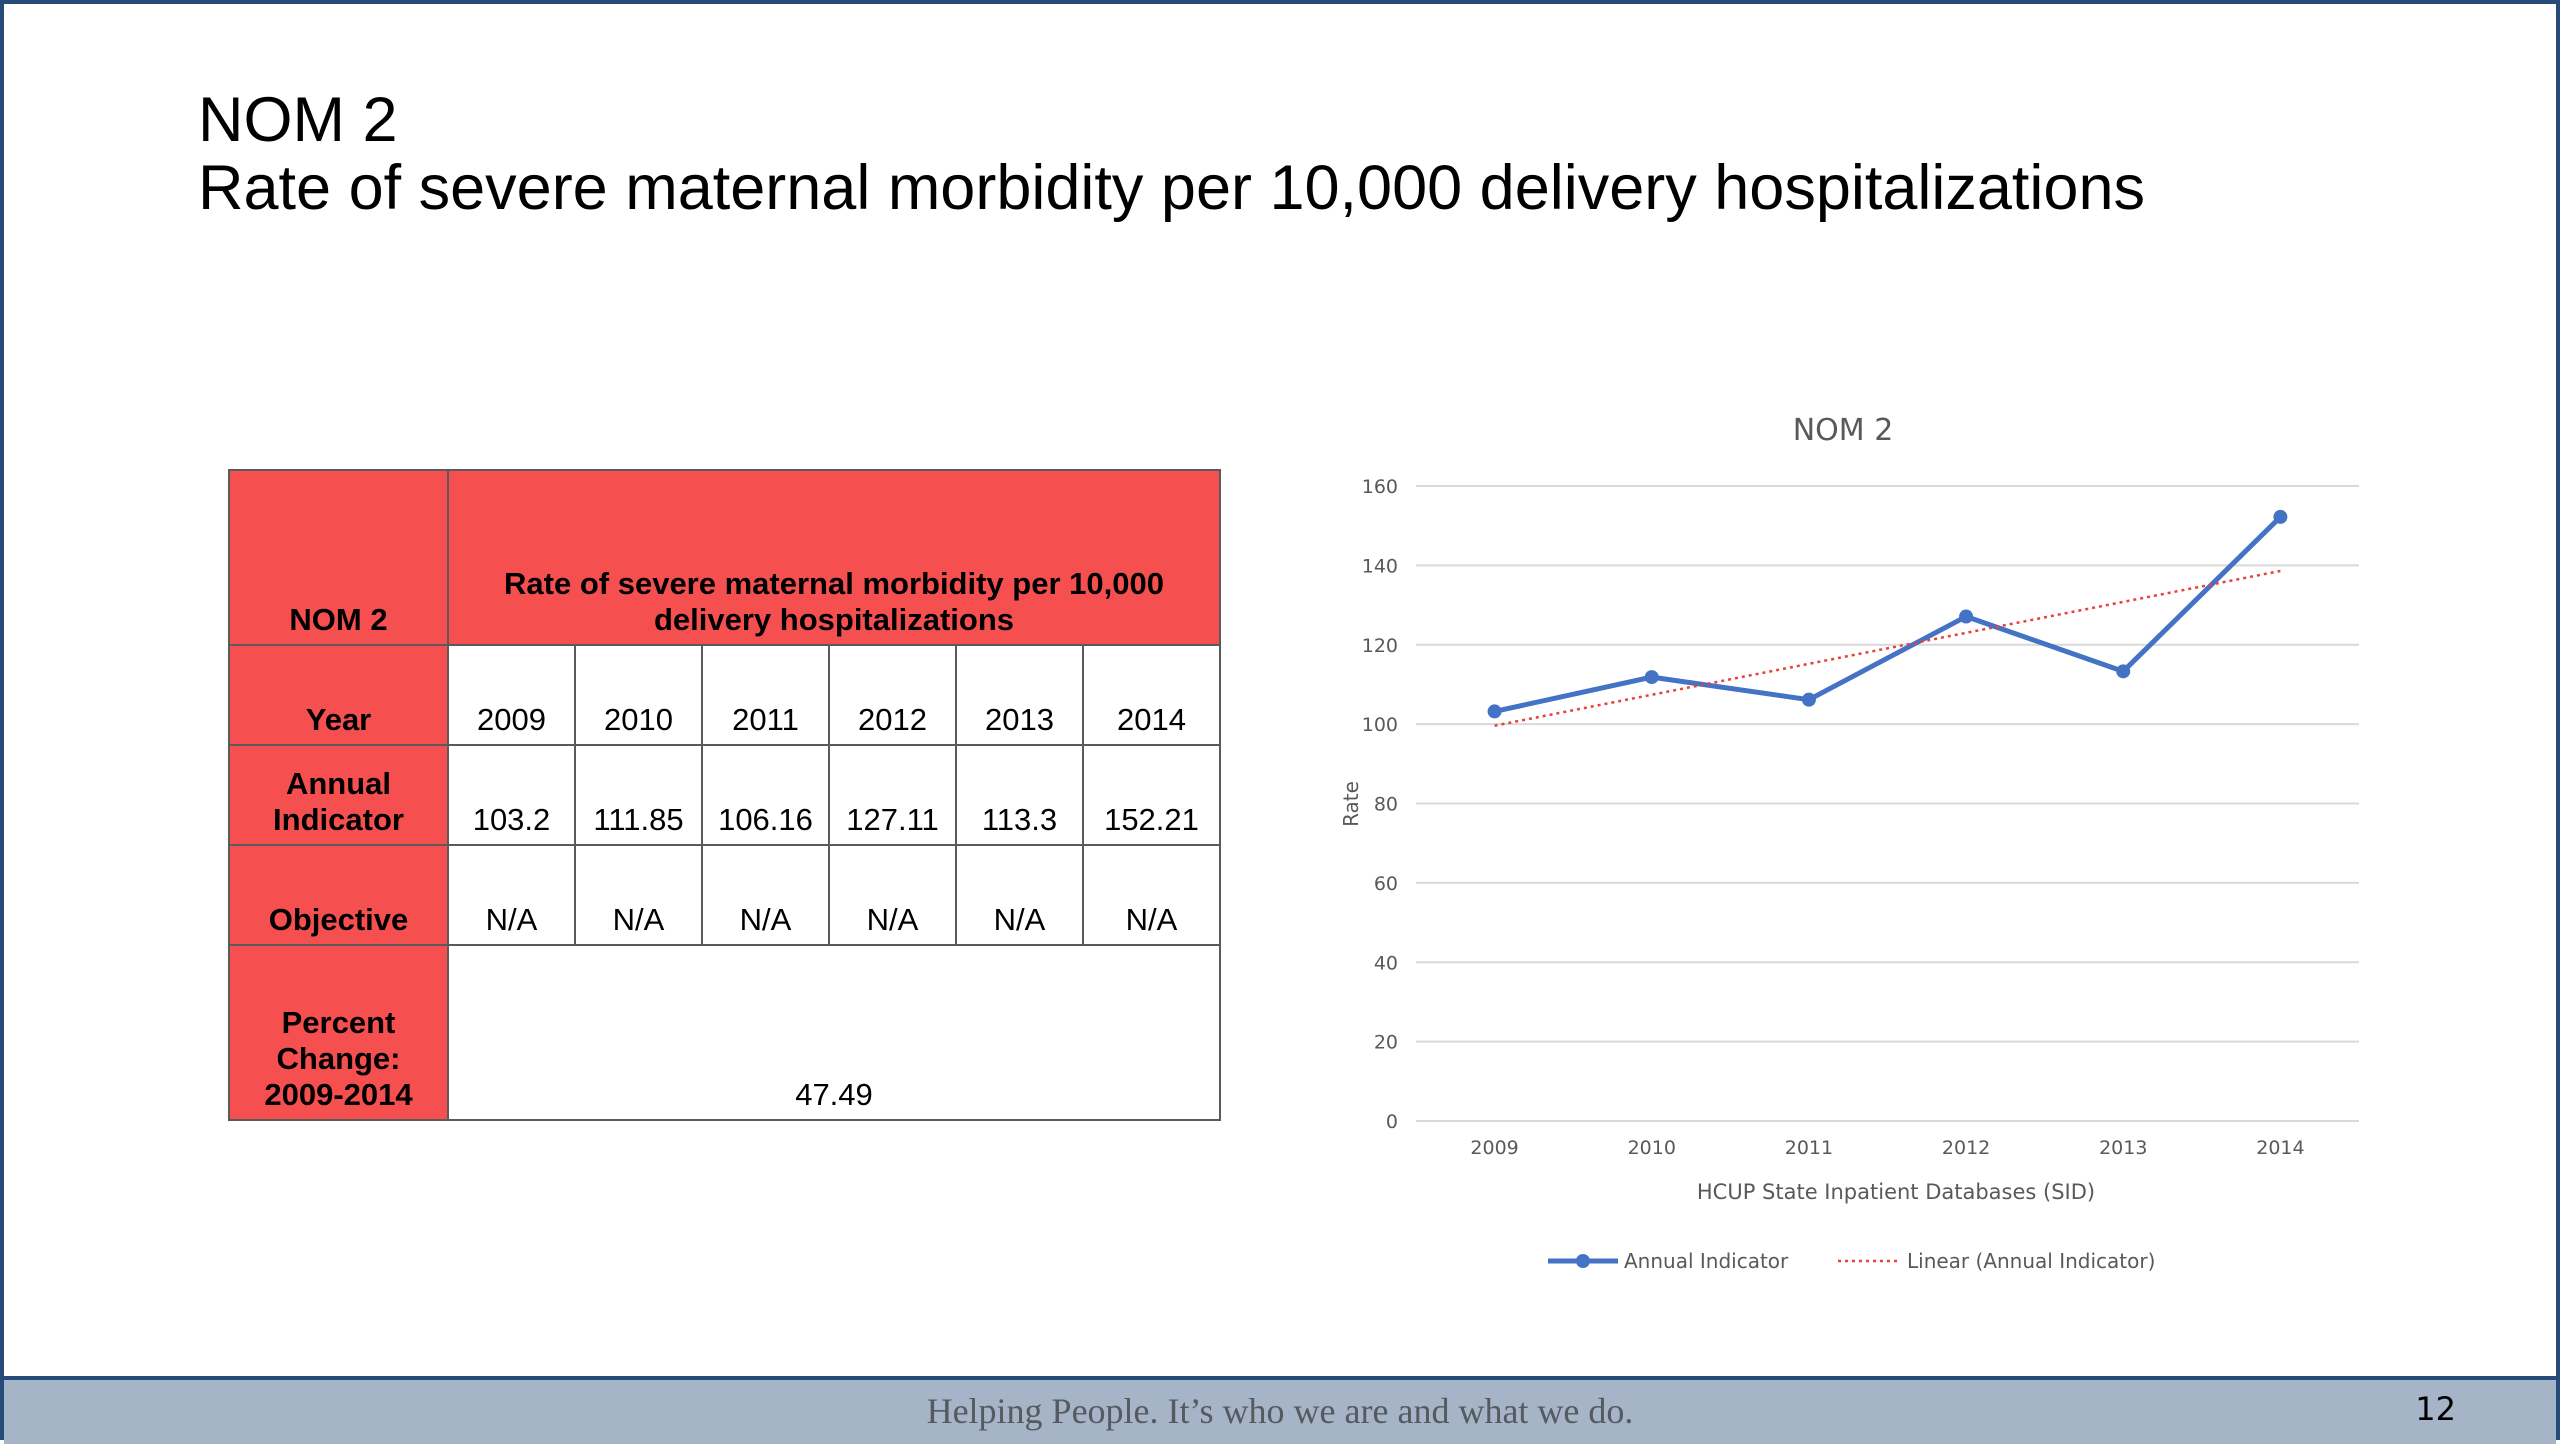 The image size is (2560, 1444). I want to click on annual-cell: 106.16, so click(765, 795).